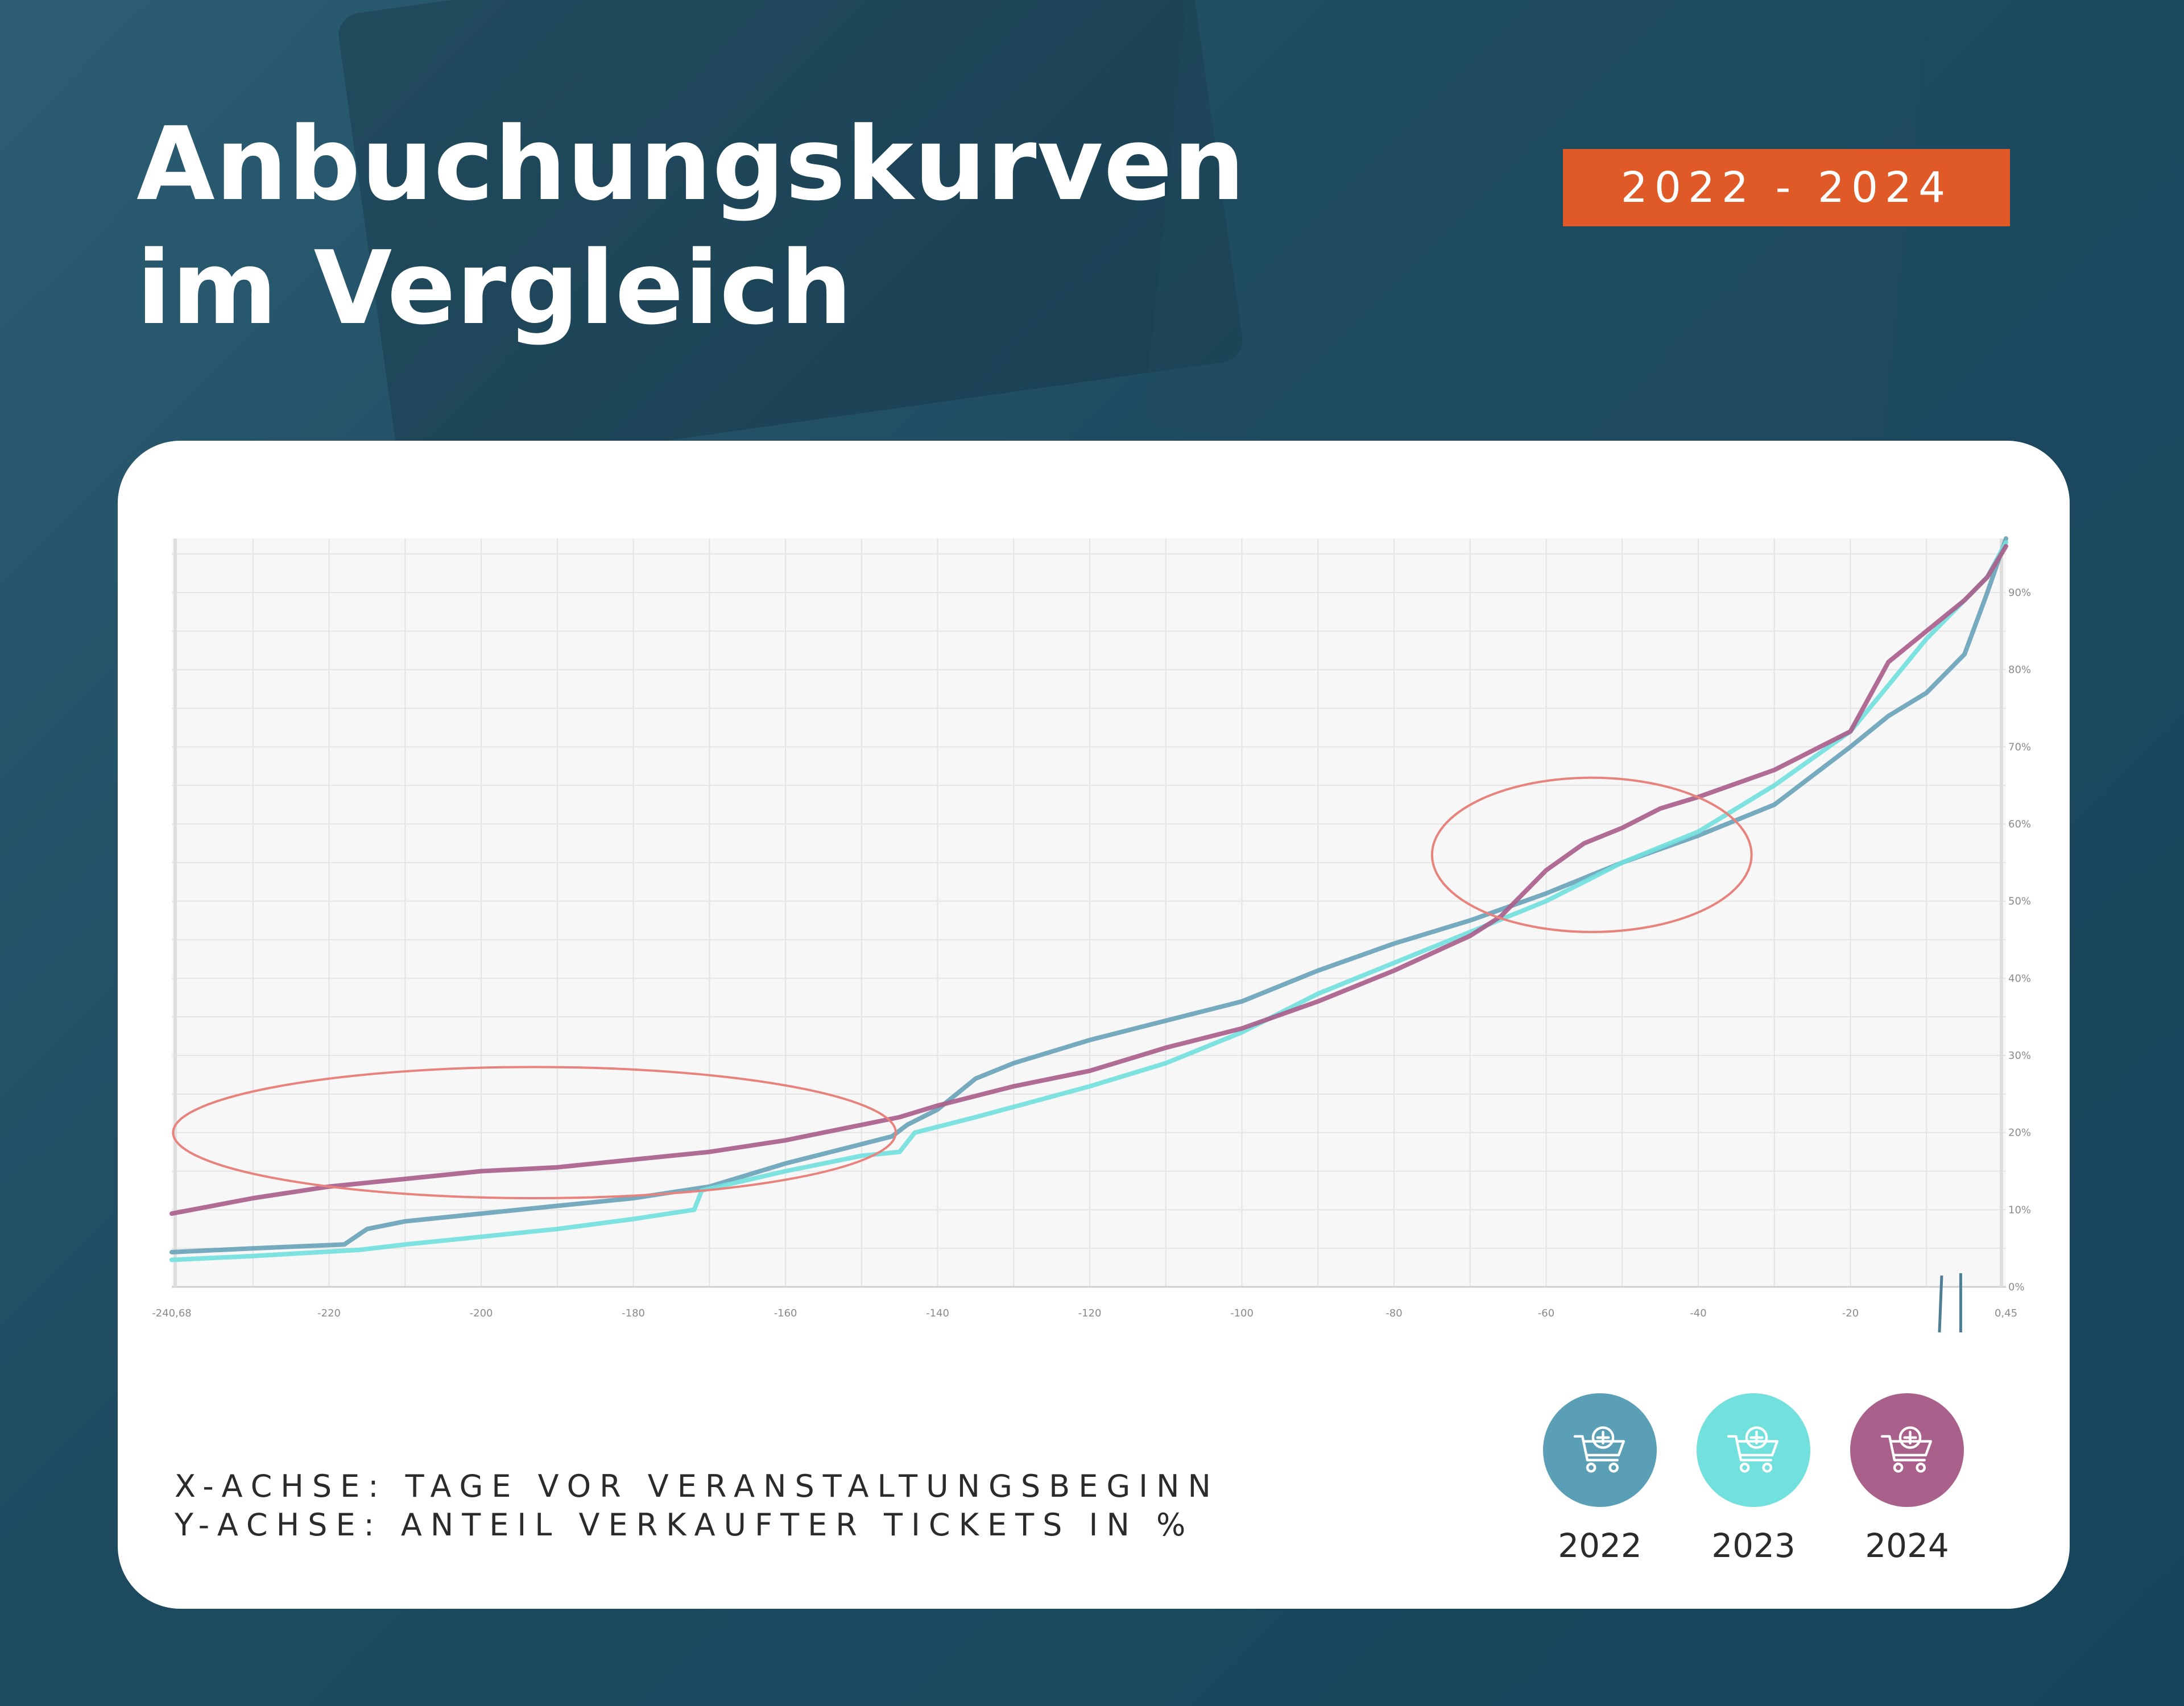 This screenshot has height=1706, width=2184. I want to click on year-range-badge: 2022 - 2024, so click(1786, 187).